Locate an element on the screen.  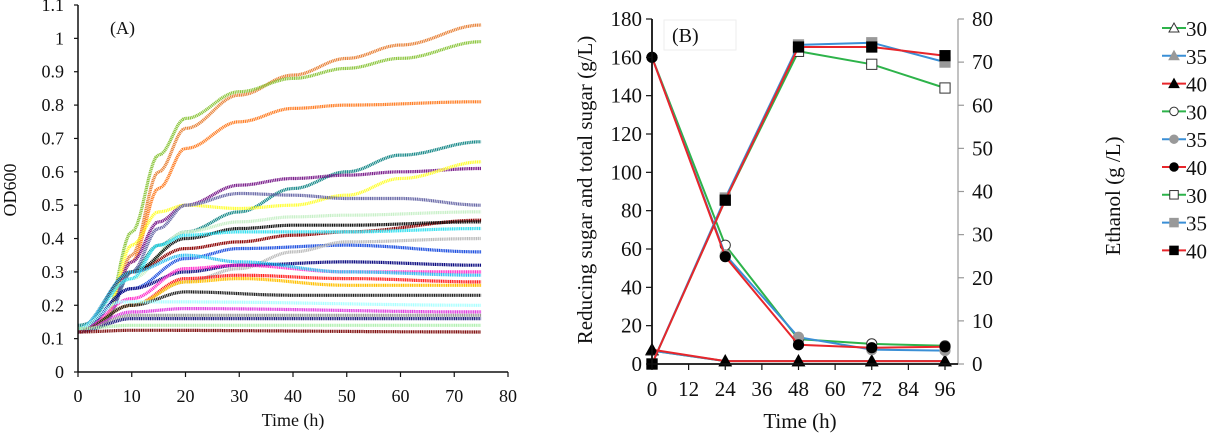
panel-b-y2-tick-label: 80 is located at coordinates (982, 19).